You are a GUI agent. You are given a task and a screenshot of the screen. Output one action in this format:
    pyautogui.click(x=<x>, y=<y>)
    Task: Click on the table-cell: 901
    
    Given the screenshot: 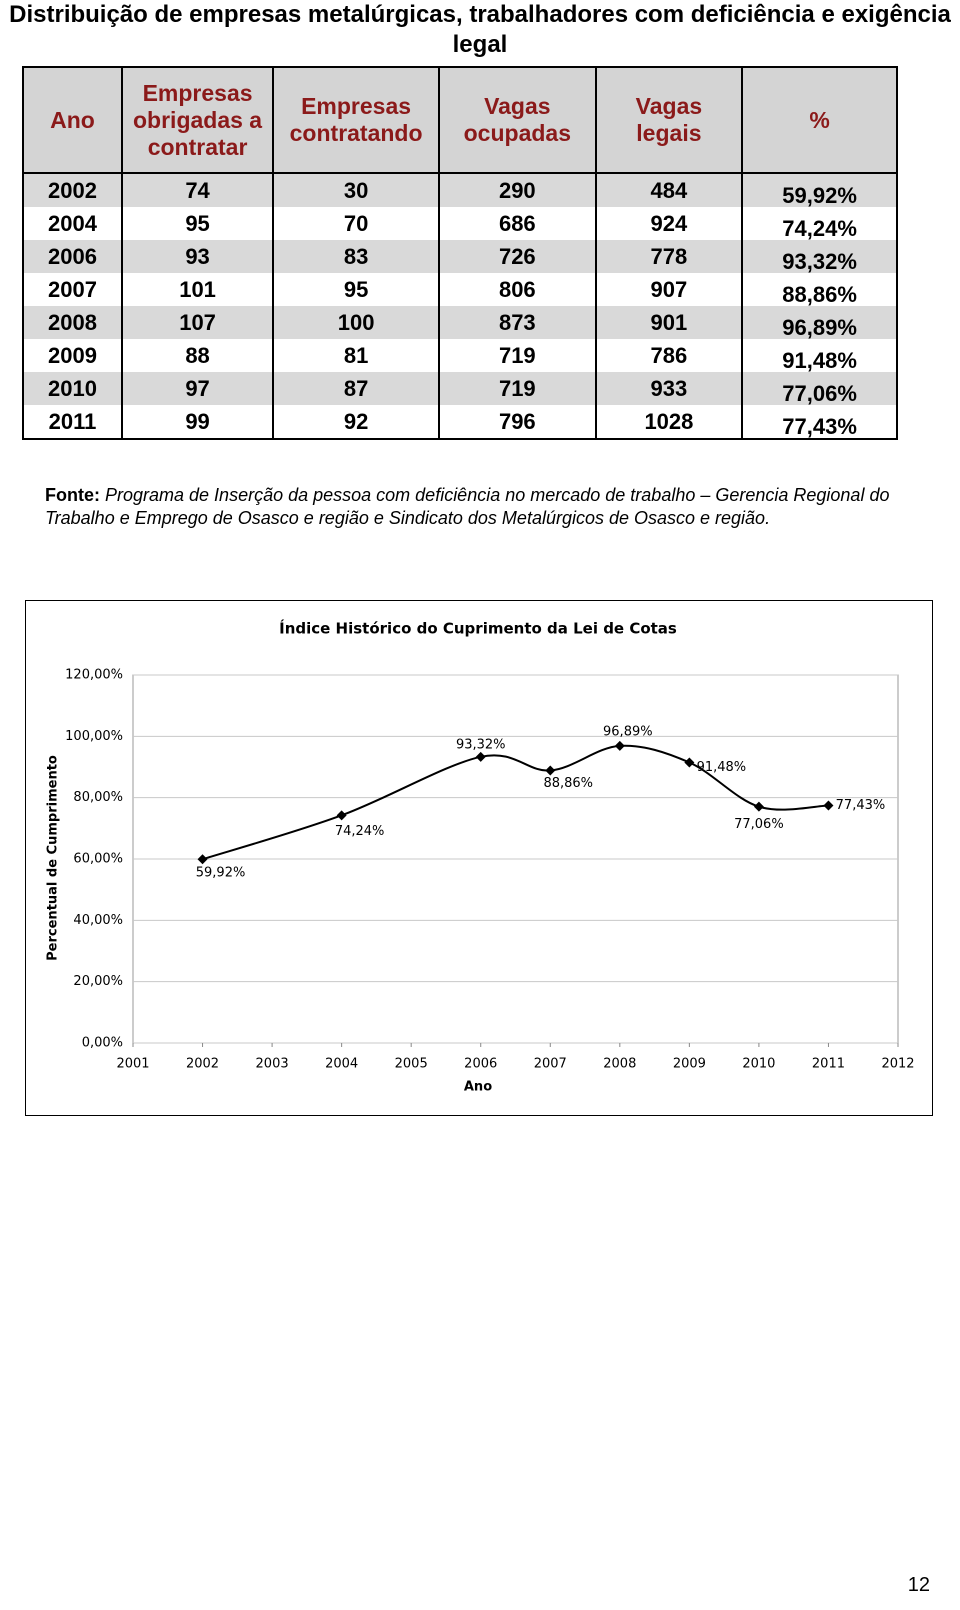 What is the action you would take?
    pyautogui.click(x=669, y=322)
    